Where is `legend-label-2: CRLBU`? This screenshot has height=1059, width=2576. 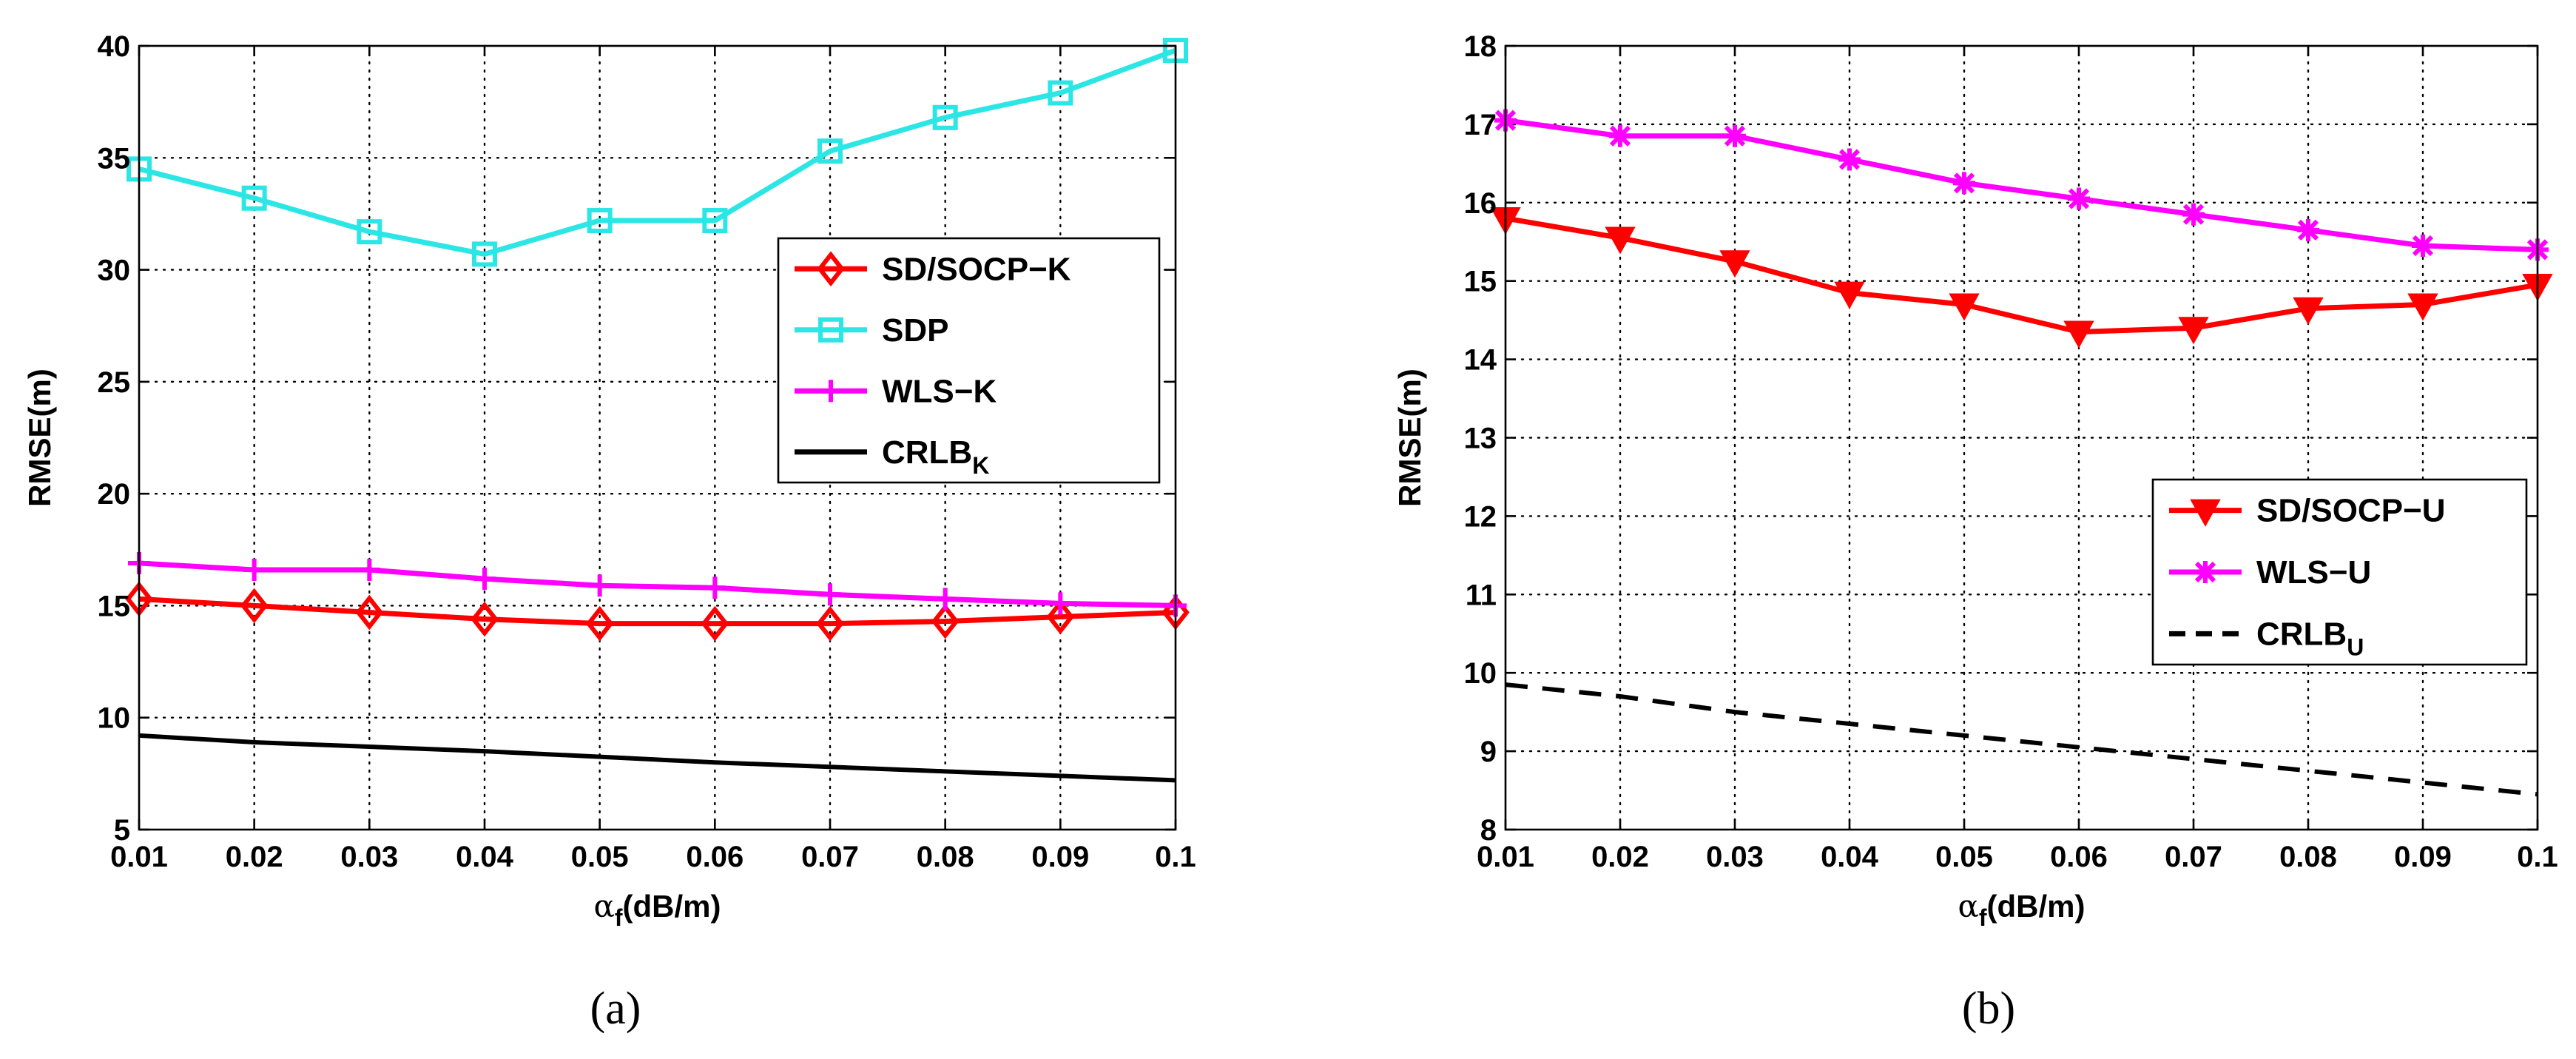 legend-label-2: CRLBU is located at coordinates (2310, 638).